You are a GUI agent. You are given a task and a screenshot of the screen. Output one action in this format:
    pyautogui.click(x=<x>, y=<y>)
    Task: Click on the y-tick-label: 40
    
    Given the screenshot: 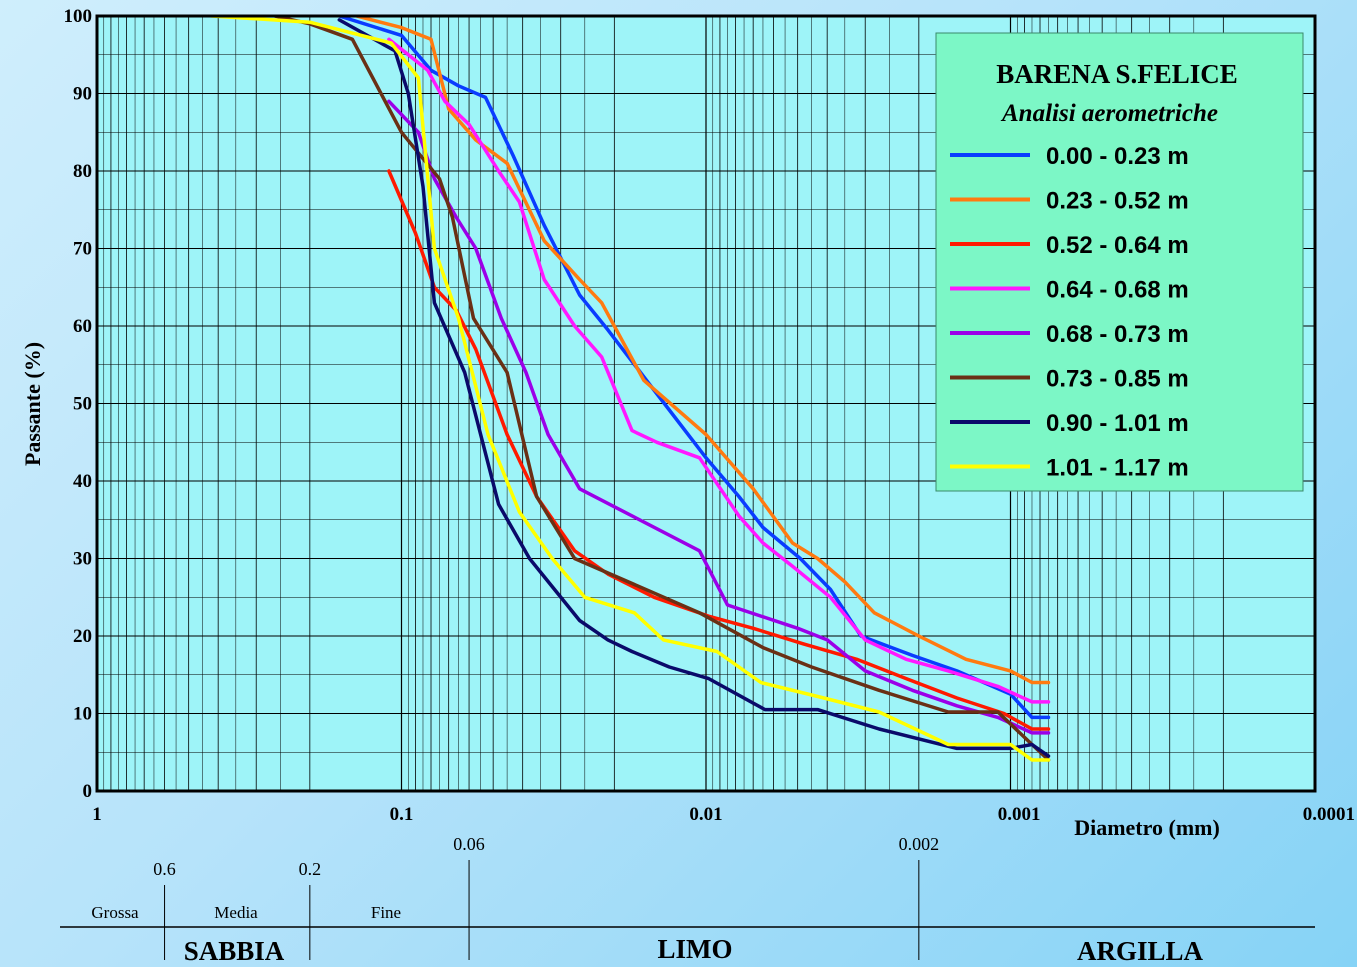 What is the action you would take?
    pyautogui.click(x=82, y=481)
    